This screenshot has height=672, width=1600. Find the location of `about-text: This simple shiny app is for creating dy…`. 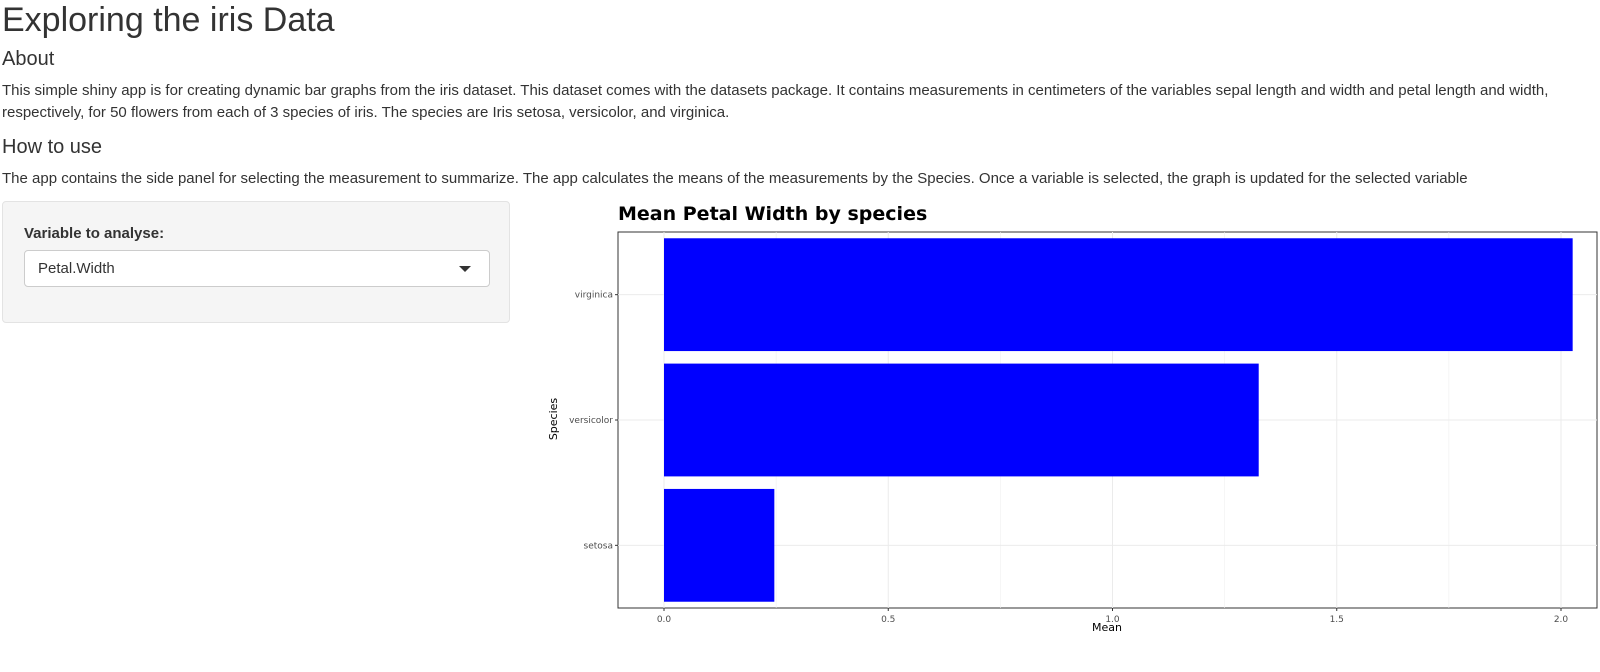

about-text: This simple shiny app is for creating dy… is located at coordinates (775, 101).